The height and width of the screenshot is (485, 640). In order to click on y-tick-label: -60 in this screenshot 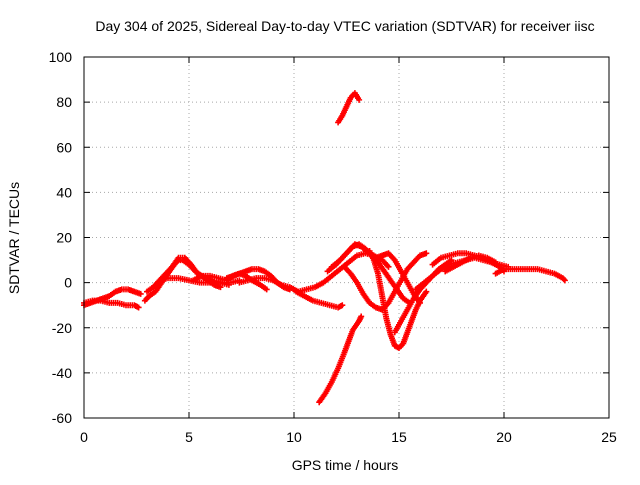, I will do `click(62, 418)`.